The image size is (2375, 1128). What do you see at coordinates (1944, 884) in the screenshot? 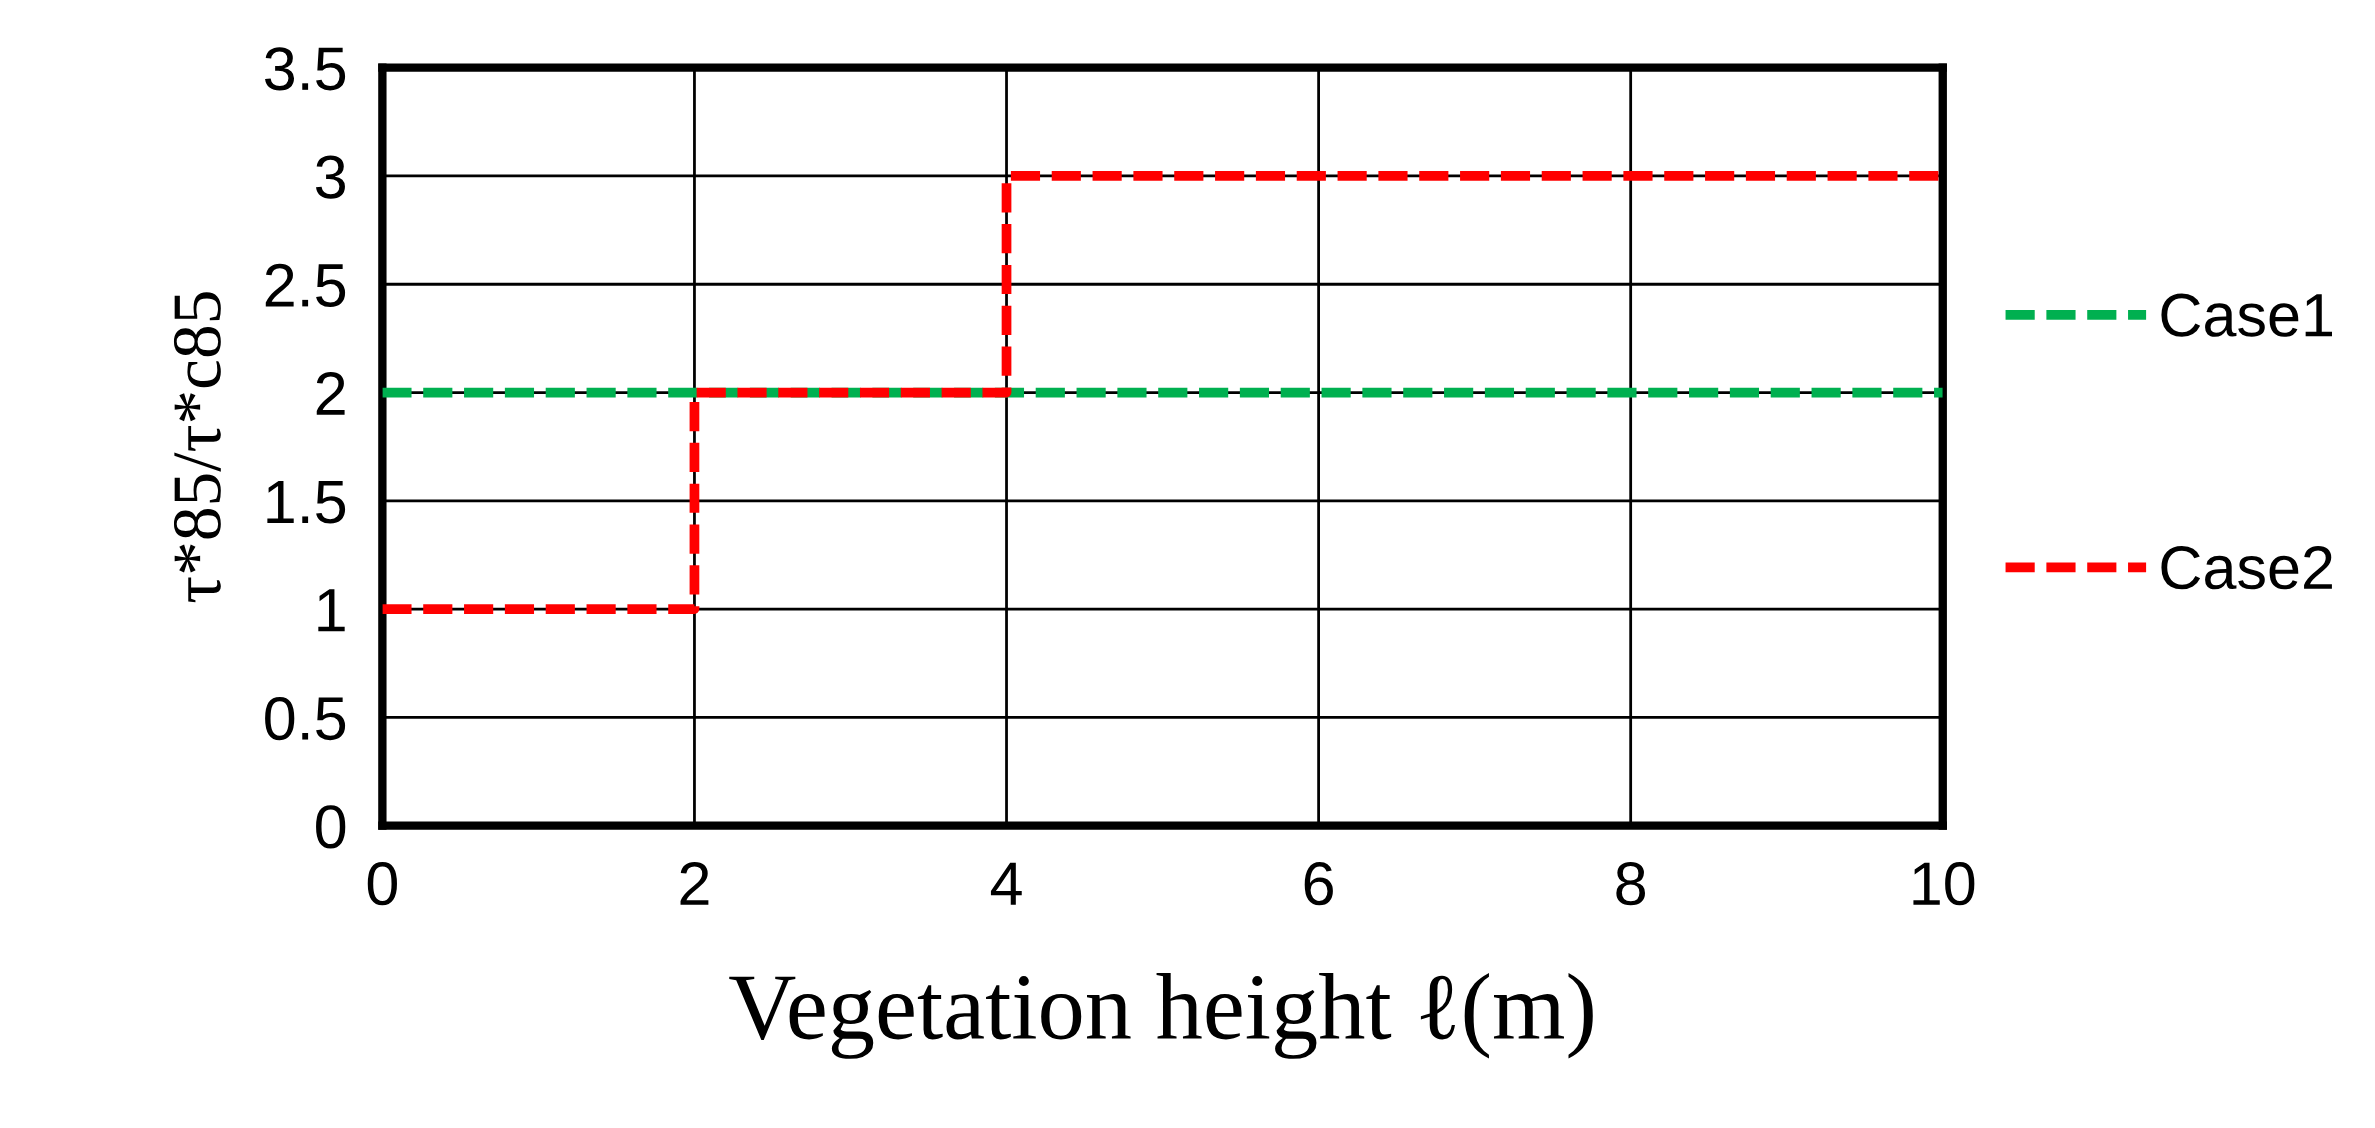
I see `x-tick-label: 10` at bounding box center [1944, 884].